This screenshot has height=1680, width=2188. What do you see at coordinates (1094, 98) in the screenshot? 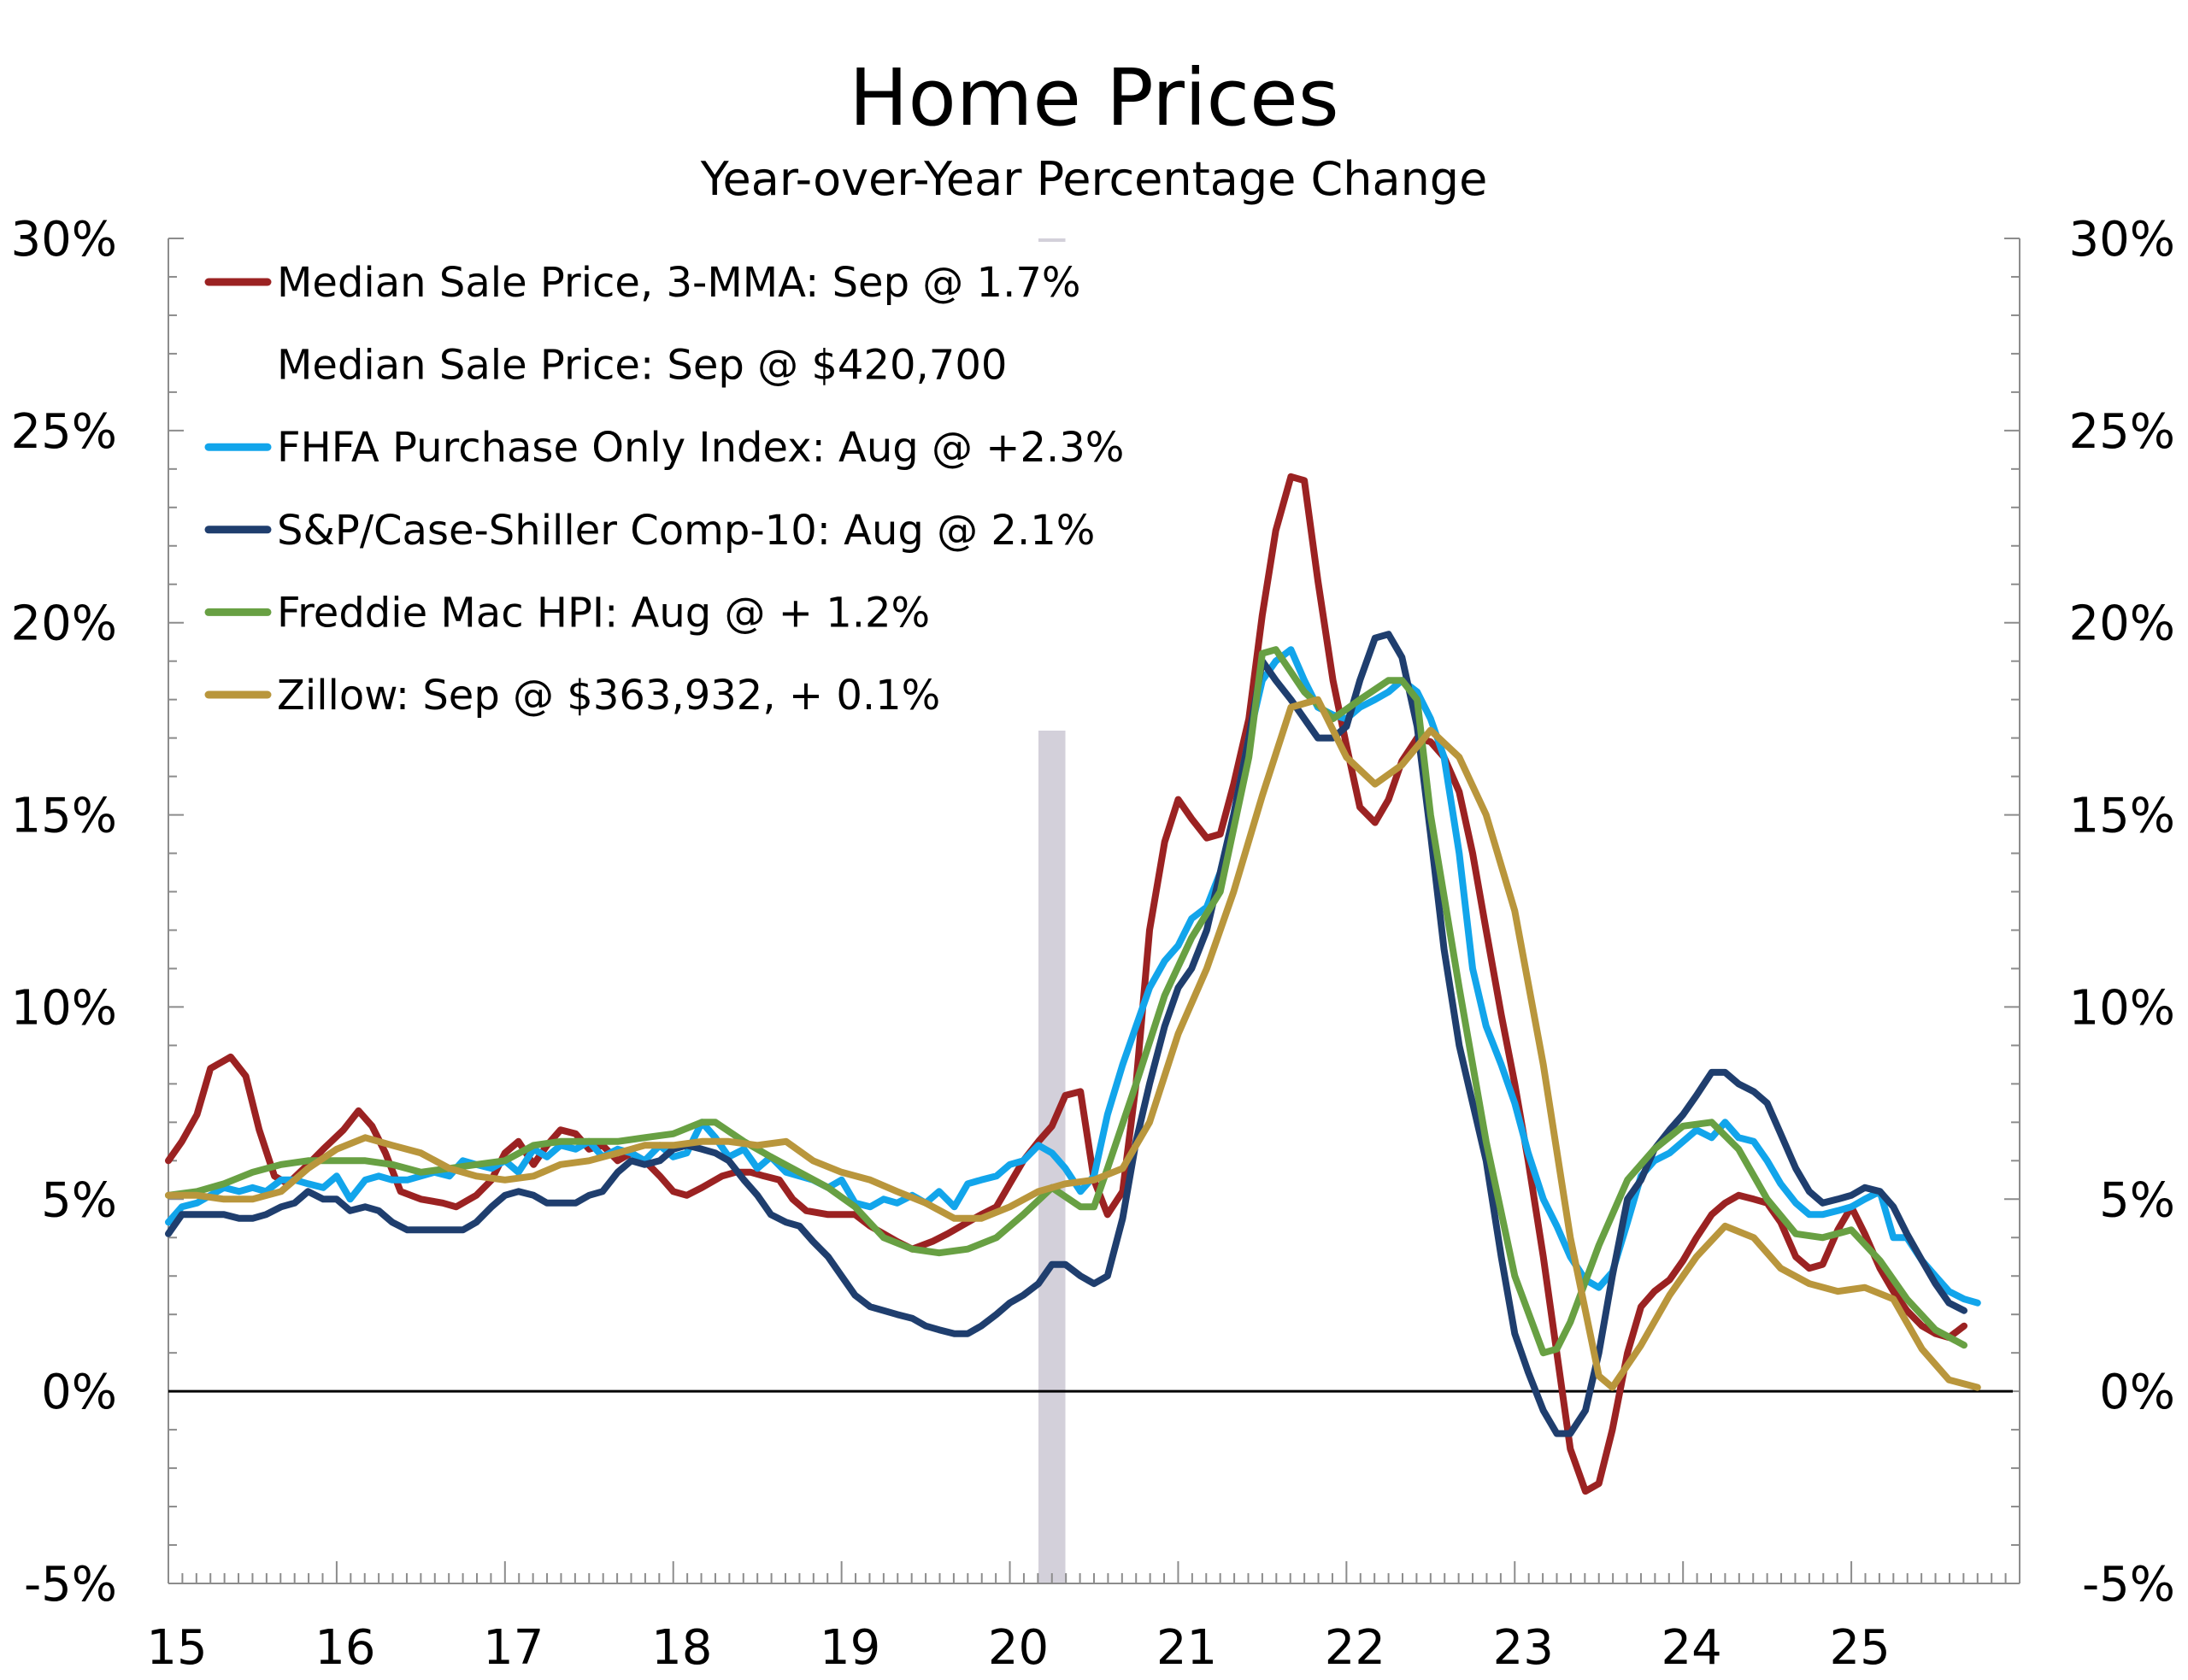
I see `chart-title: Home Prices` at bounding box center [1094, 98].